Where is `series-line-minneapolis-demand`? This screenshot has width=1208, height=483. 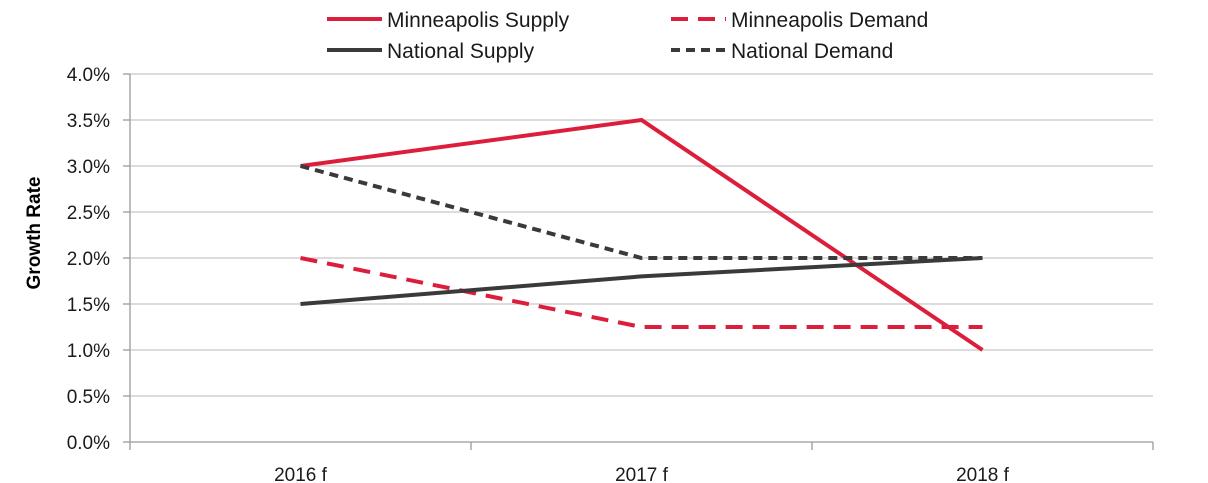
series-line-minneapolis-demand is located at coordinates (641, 292).